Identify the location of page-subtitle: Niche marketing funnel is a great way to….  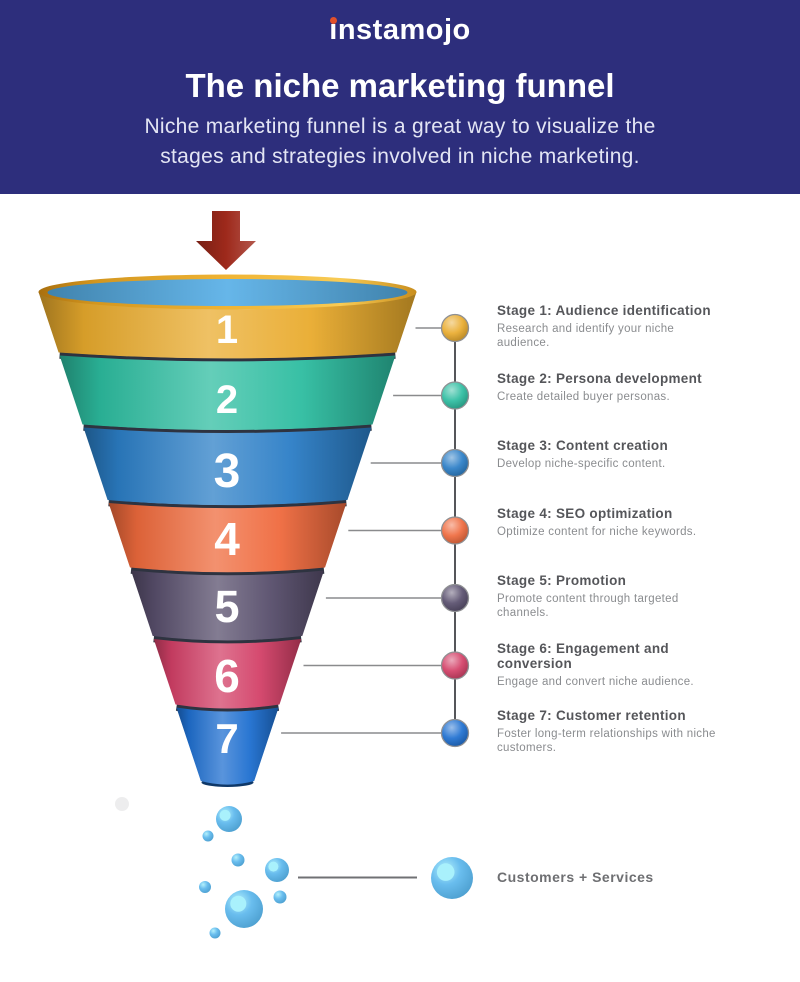
(400, 141).